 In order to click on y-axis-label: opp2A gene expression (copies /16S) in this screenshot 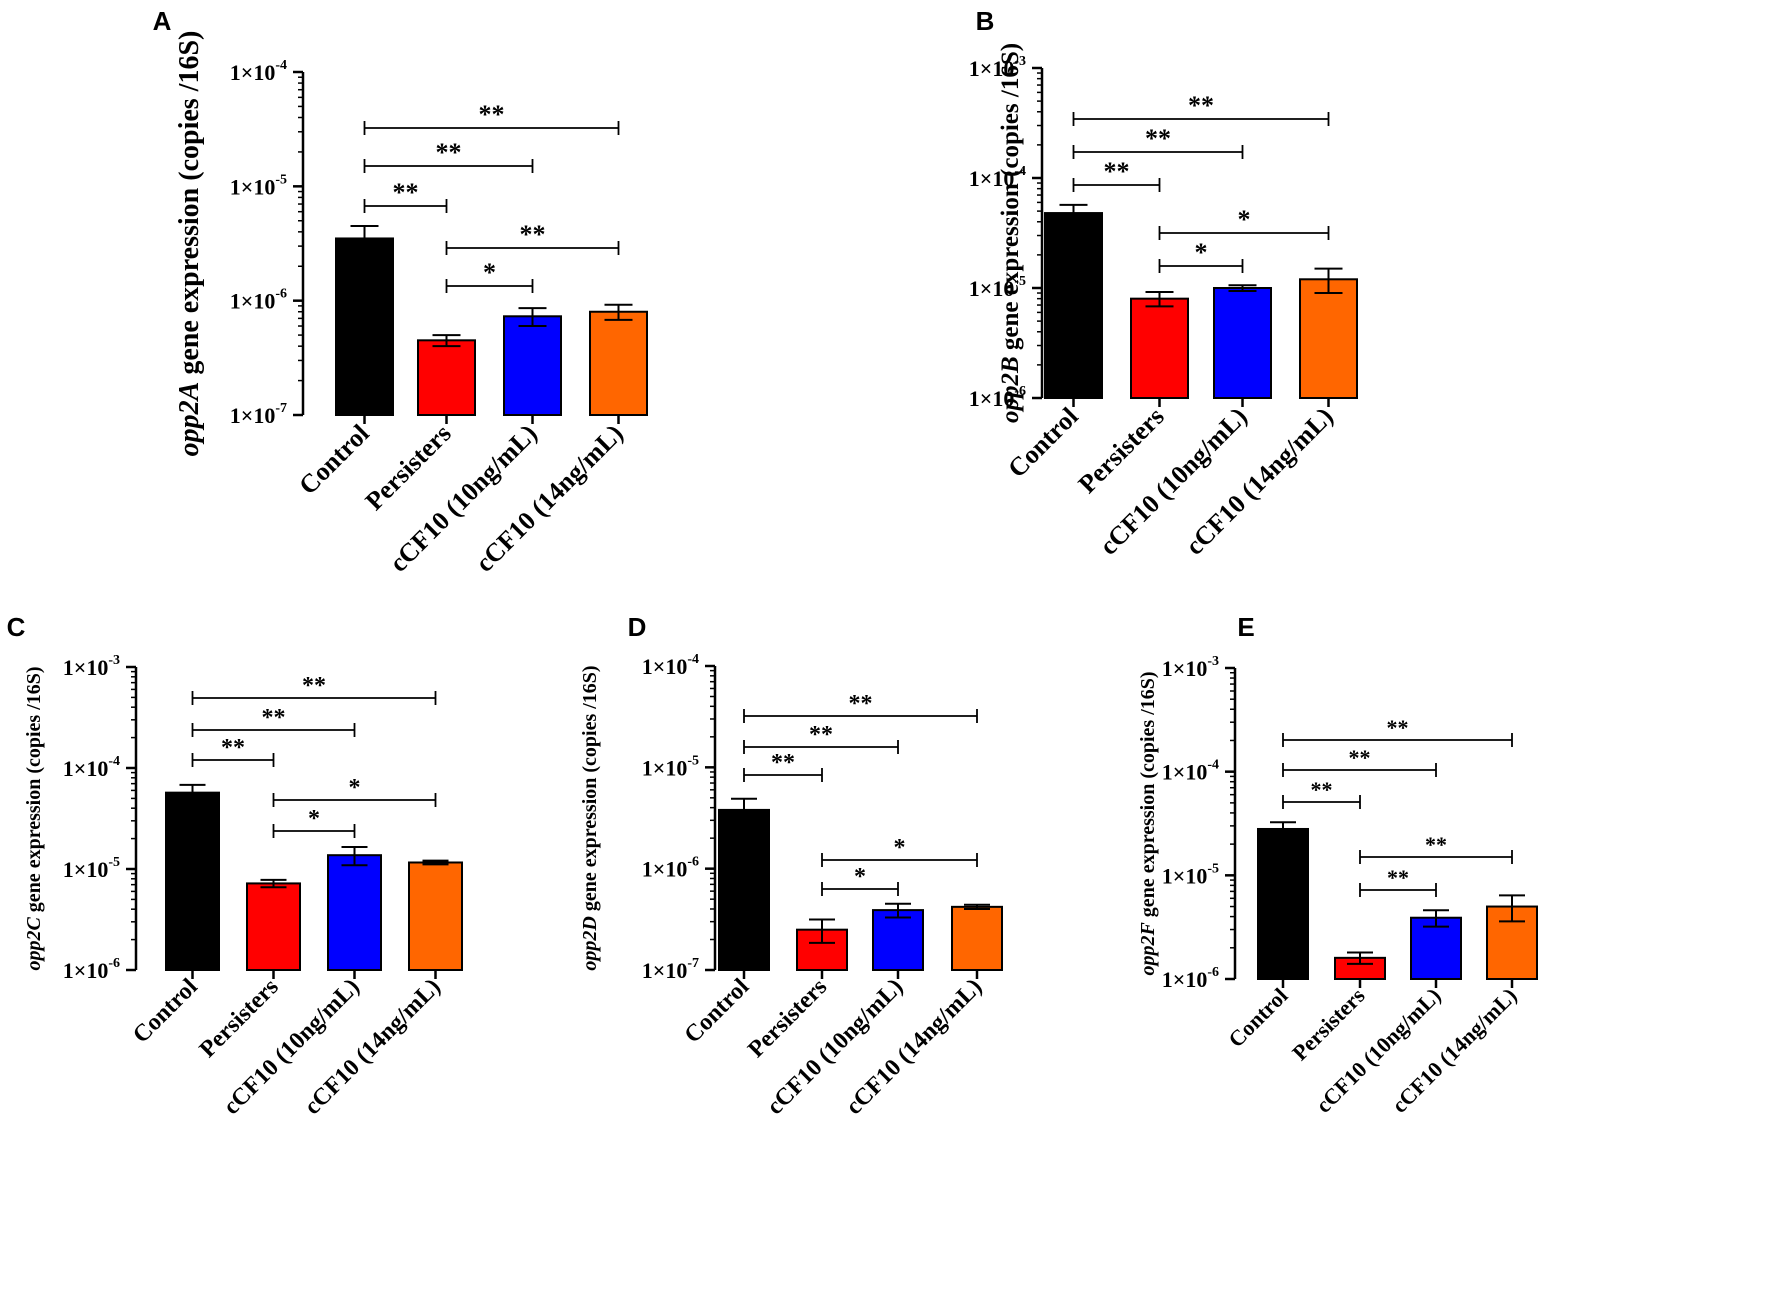, I will do `click(189, 244)`.